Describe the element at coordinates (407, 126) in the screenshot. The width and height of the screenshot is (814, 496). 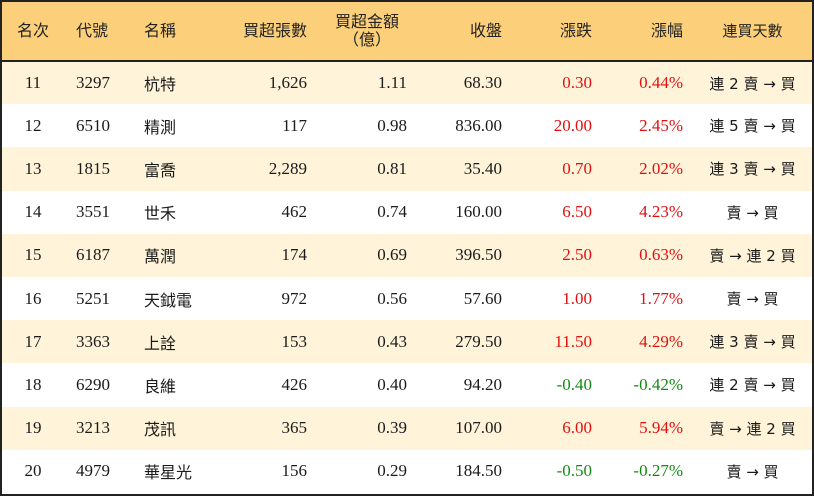
I see `table-row: 12 6510 精測 117 0.98 836.00 20.00 2.45% 連 5 賣 → 買` at that location.